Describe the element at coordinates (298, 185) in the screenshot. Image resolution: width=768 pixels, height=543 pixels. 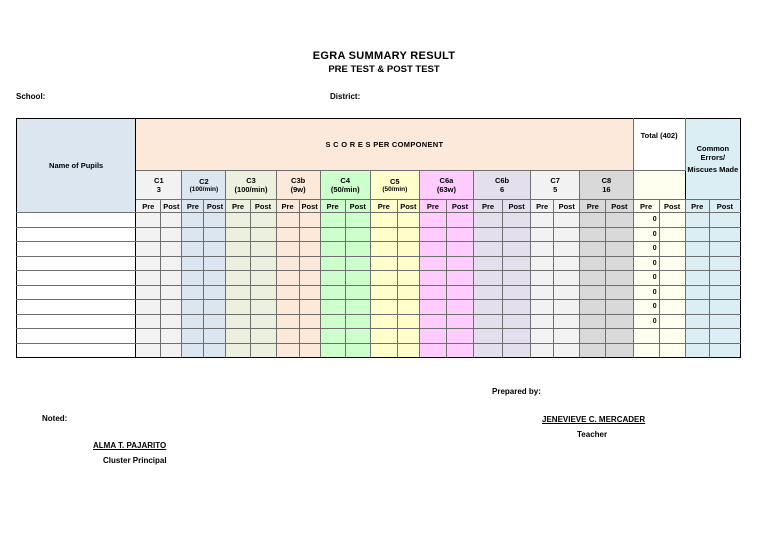
I see `component-c3b-header: C3b (9w)` at that location.